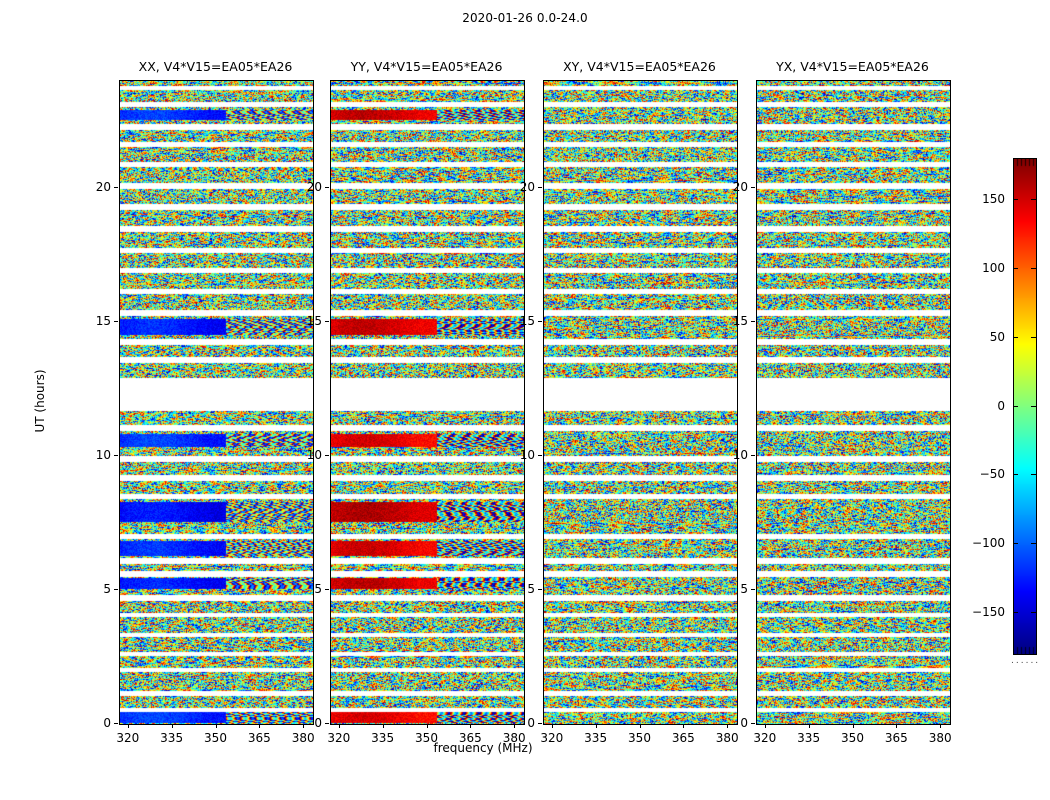 The image size is (1050, 800). I want to click on waterfall-image-yy, so click(427, 402).